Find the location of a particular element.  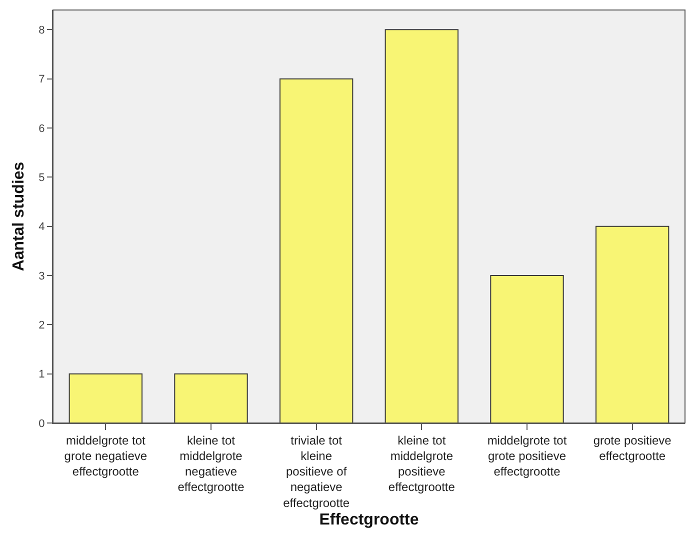

y-tick-label: 6 is located at coordinates (41, 128).